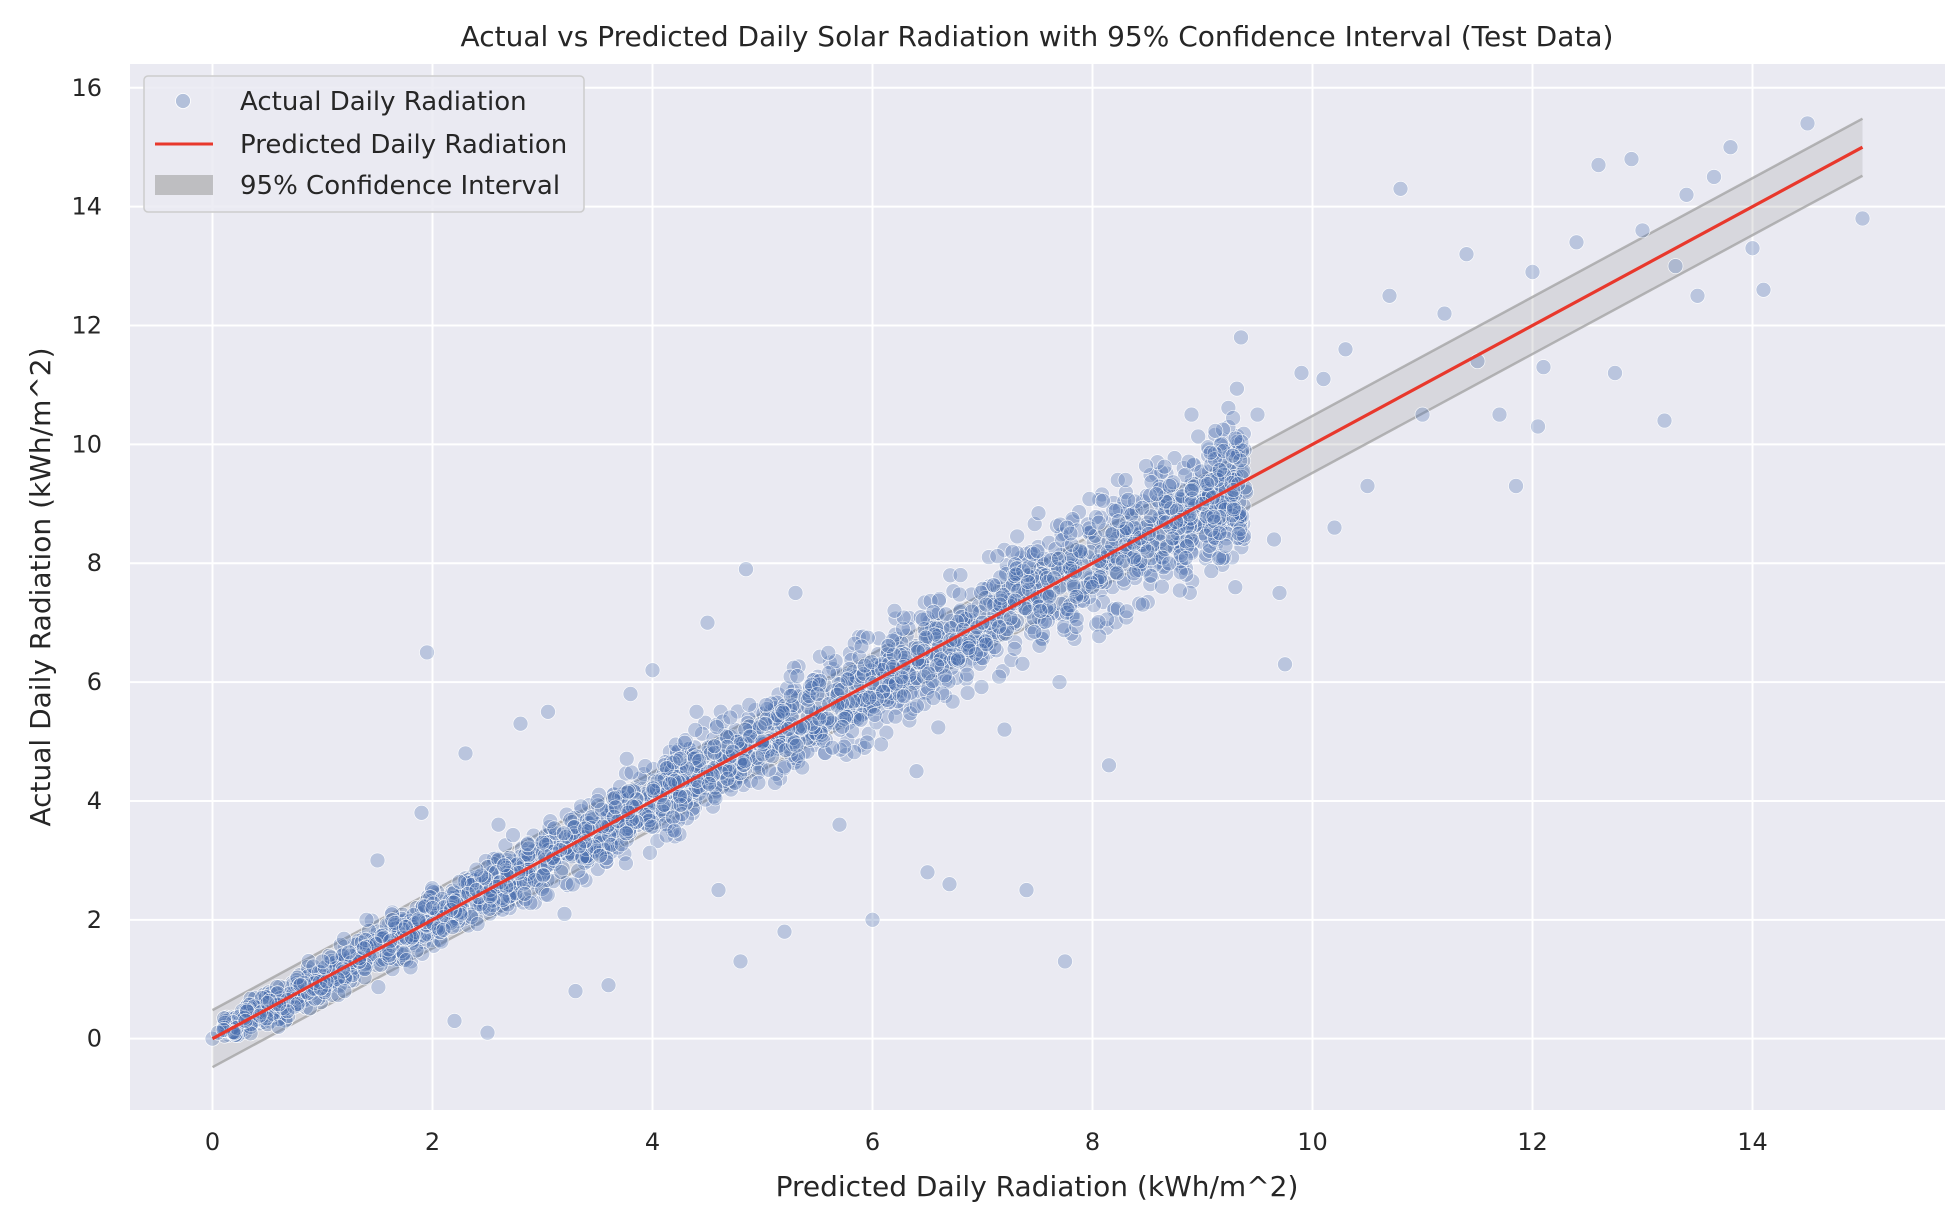 The height and width of the screenshot is (1214, 1946). What do you see at coordinates (986, 1142) in the screenshot?
I see `x-tick-labels: 0 2 4 6 8 10 12 14` at bounding box center [986, 1142].